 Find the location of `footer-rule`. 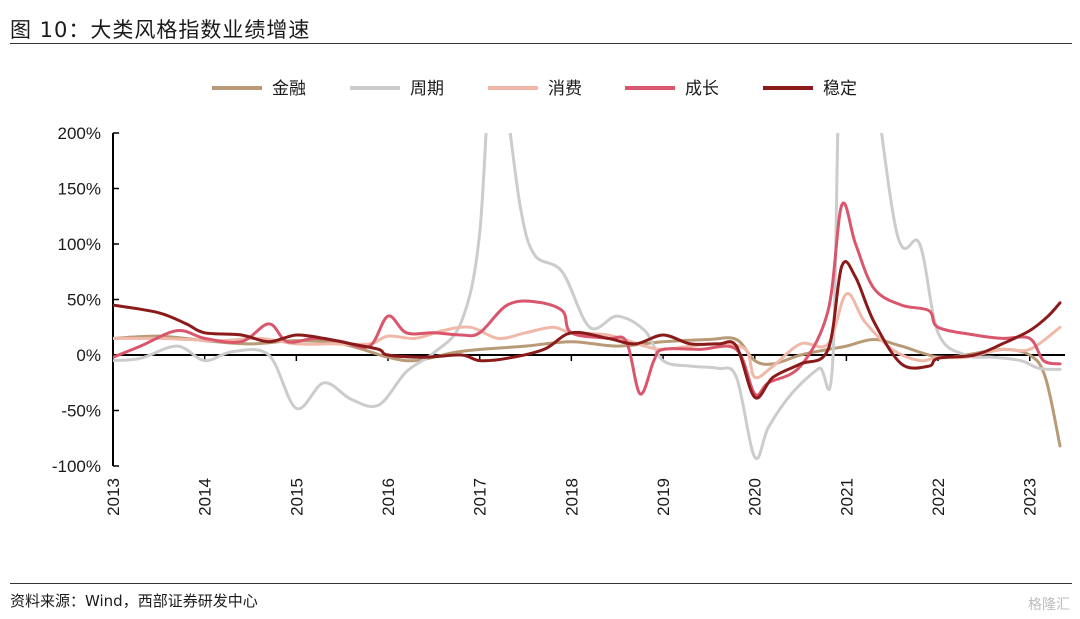

footer-rule is located at coordinates (541, 583).